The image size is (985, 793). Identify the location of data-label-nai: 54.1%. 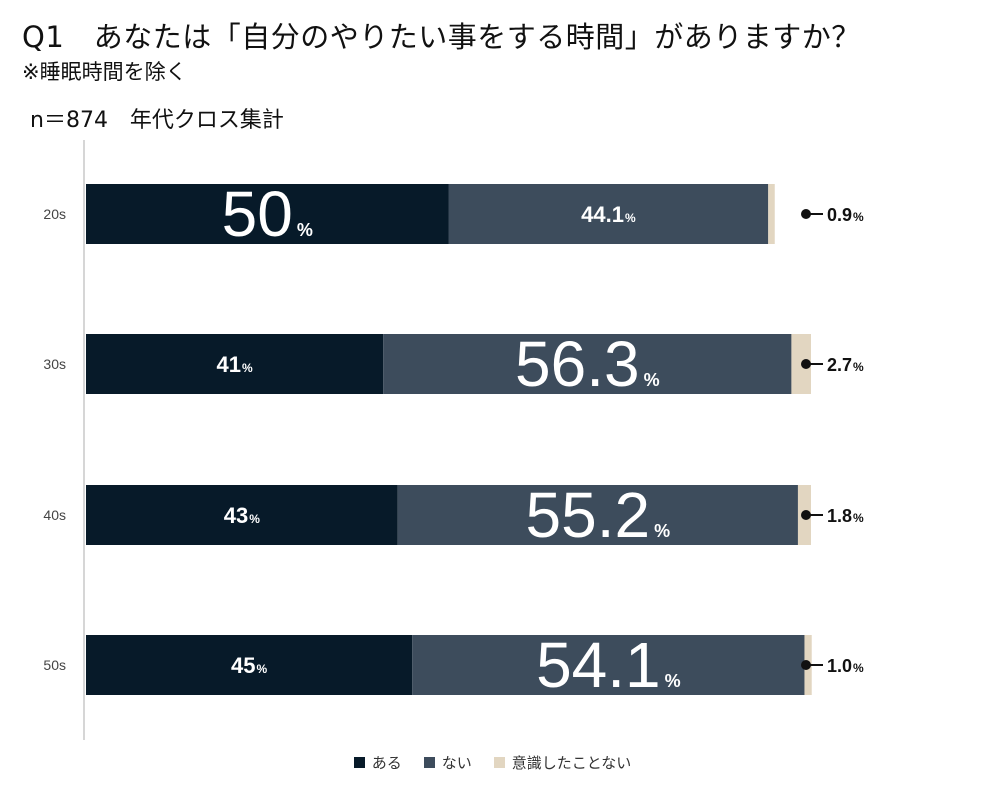
(608, 665).